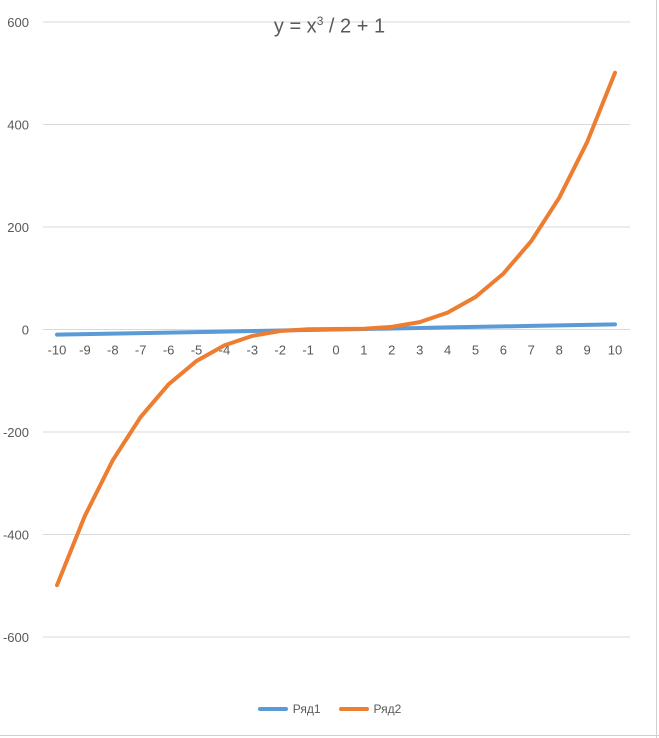 Image resolution: width=659 pixels, height=738 pixels. Describe the element at coordinates (387, 709) in the screenshot. I see `legend-label-series-2: Ряд2` at that location.